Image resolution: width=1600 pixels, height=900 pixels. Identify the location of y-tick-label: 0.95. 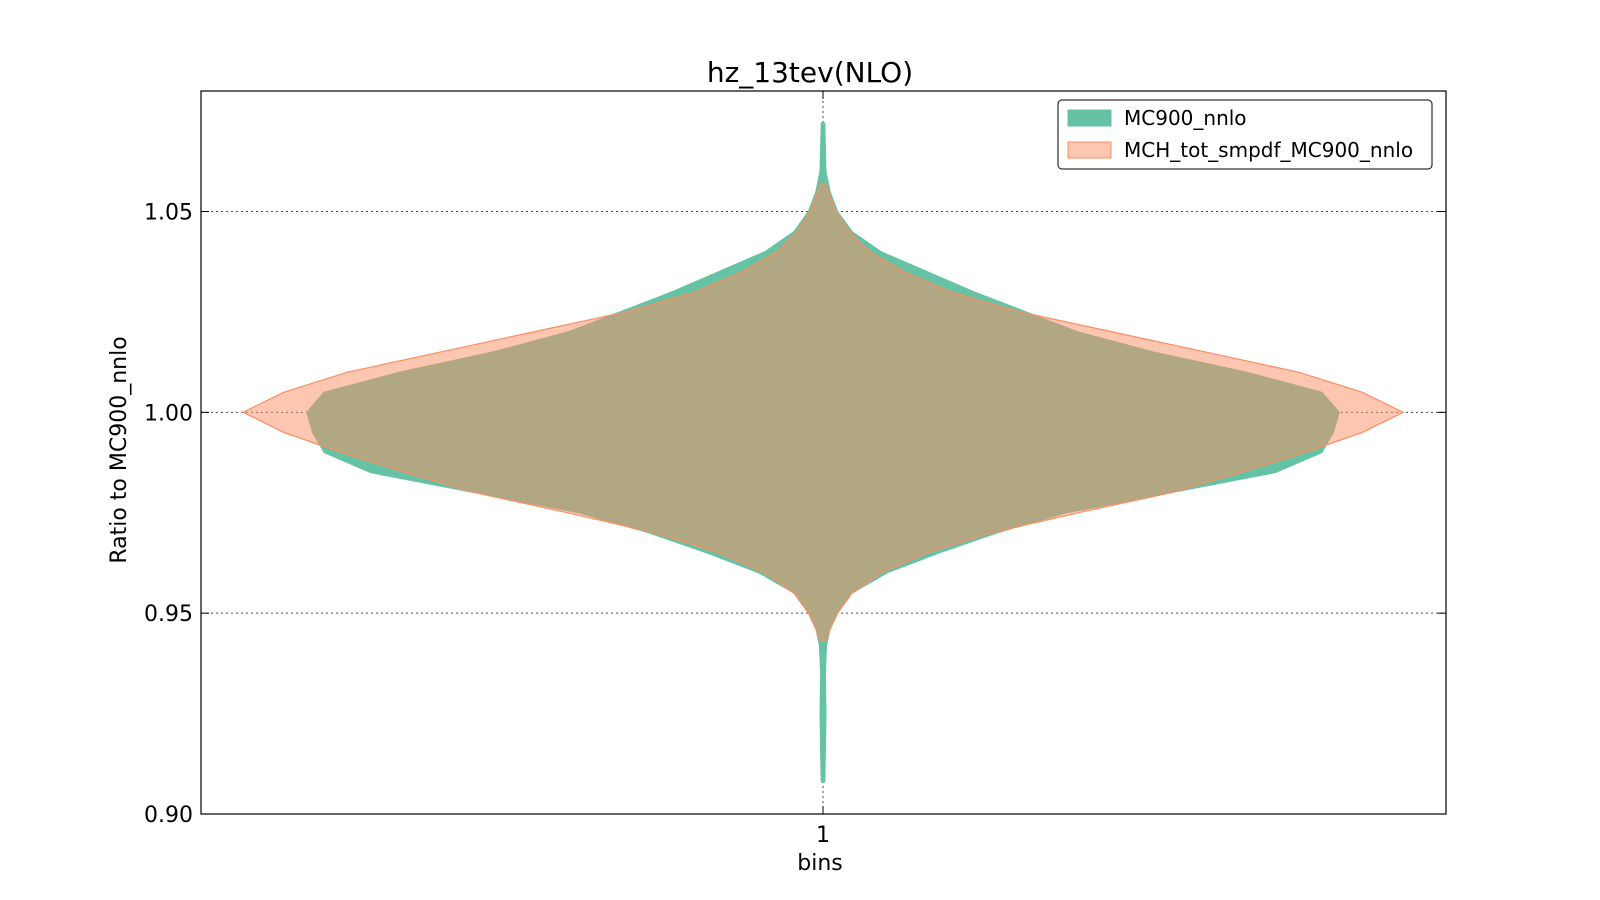
(168, 614).